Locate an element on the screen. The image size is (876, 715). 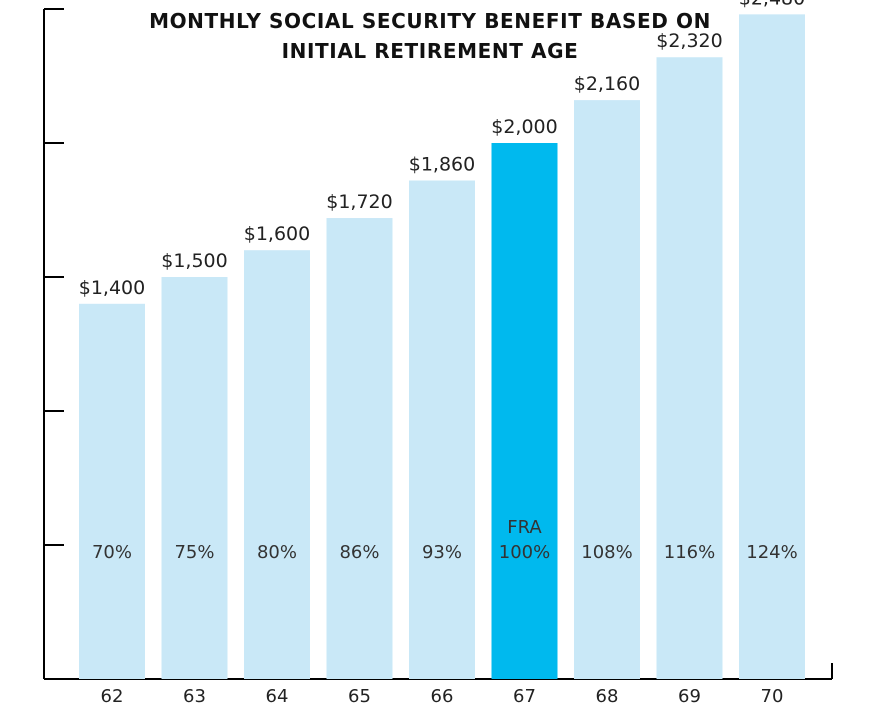
bar-value-label: $1,400 is located at coordinates (112, 288).